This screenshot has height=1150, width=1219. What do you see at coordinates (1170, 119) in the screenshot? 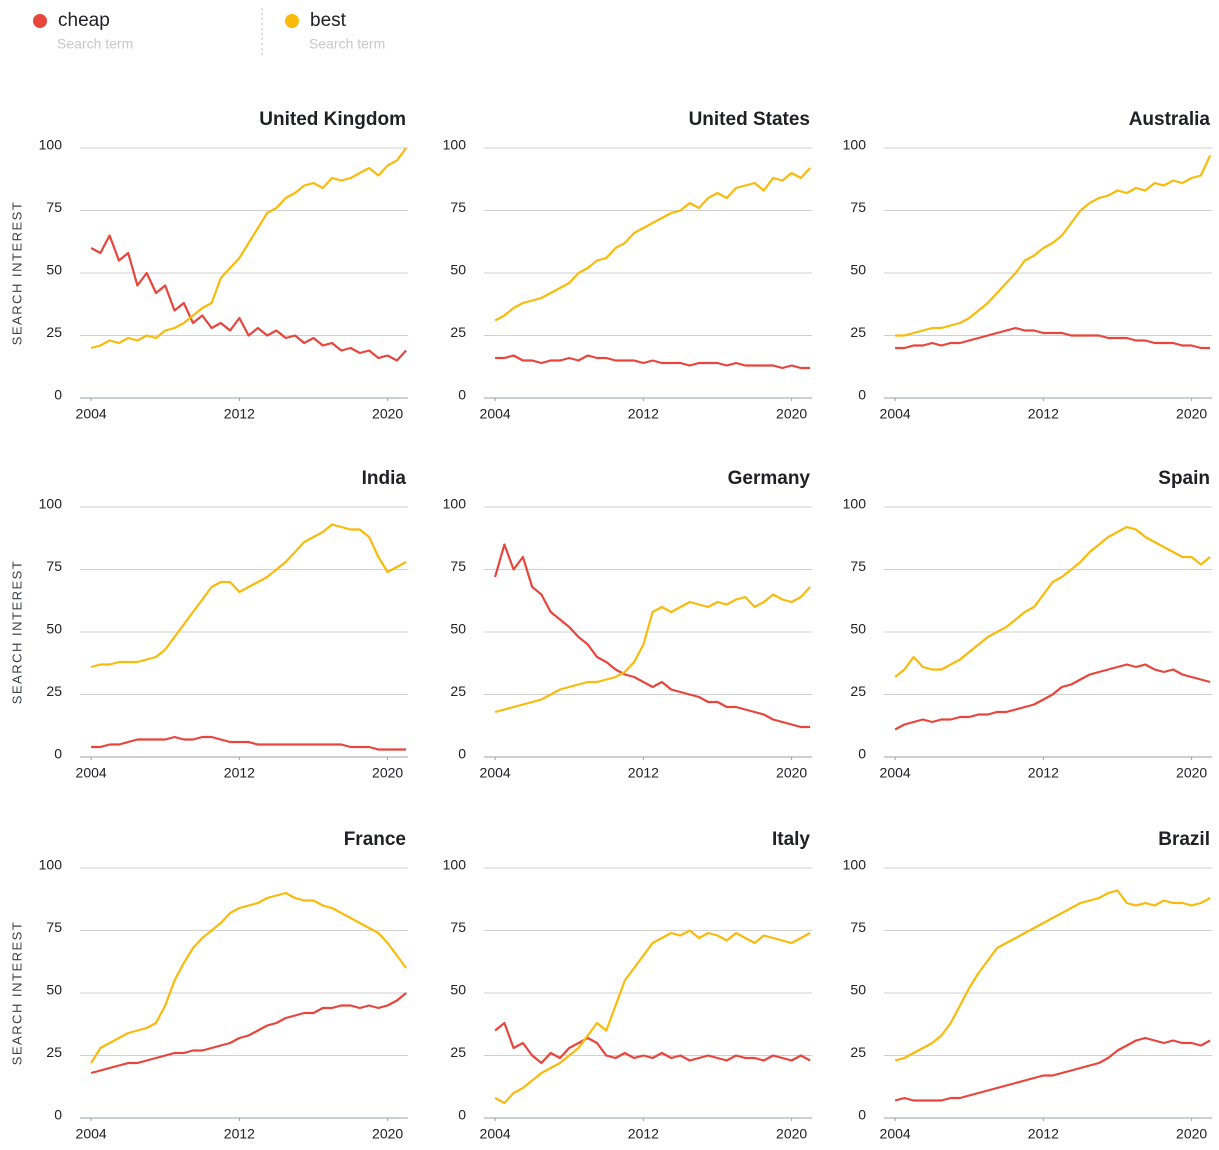
I see `panel-title: Australia` at bounding box center [1170, 119].